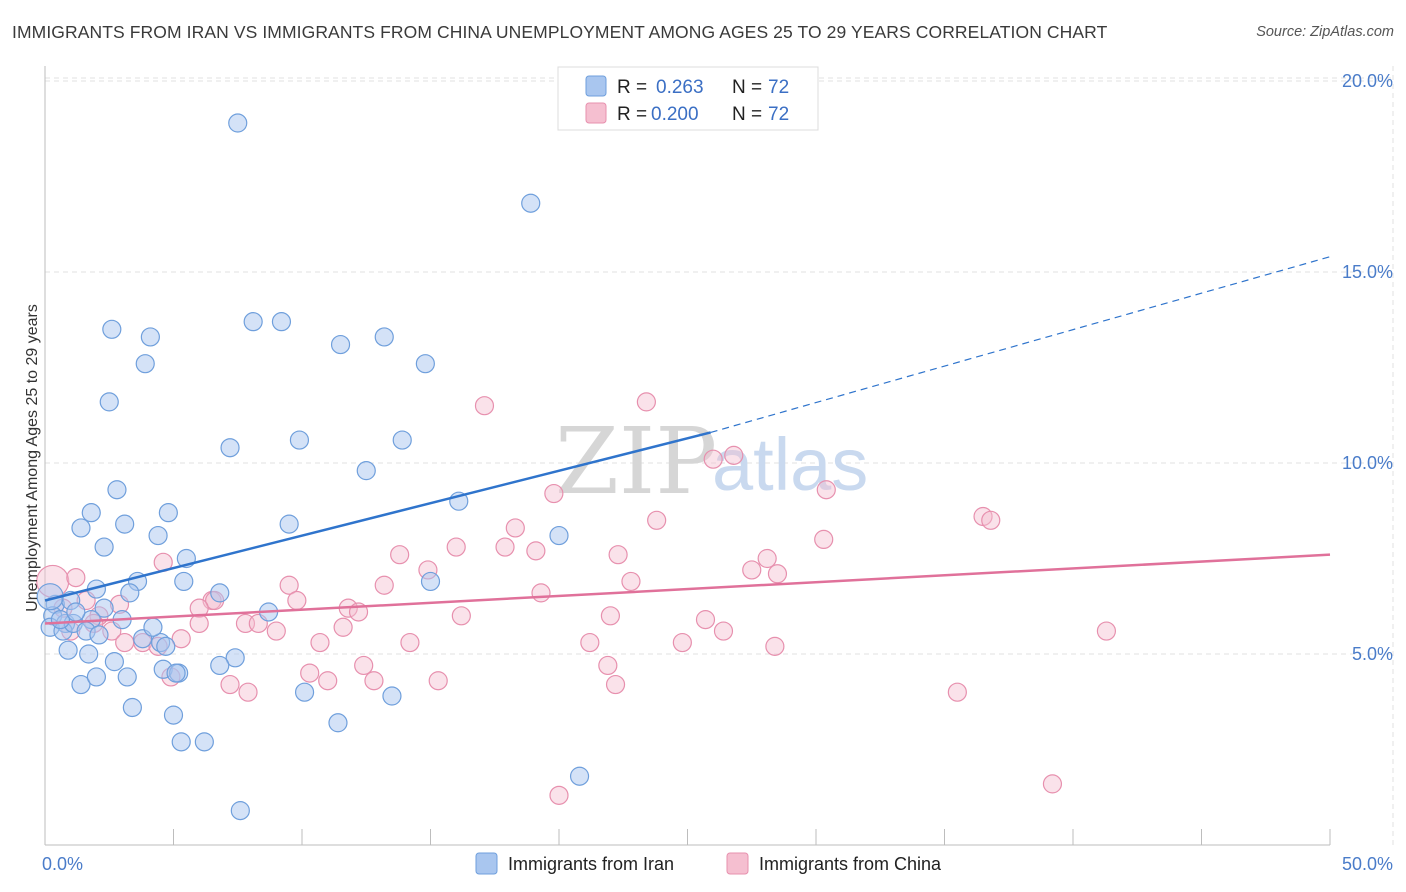 The width and height of the screenshot is (1406, 892). Describe the element at coordinates (632, 114) in the screenshot. I see `legend-r-label-china: R =` at that location.